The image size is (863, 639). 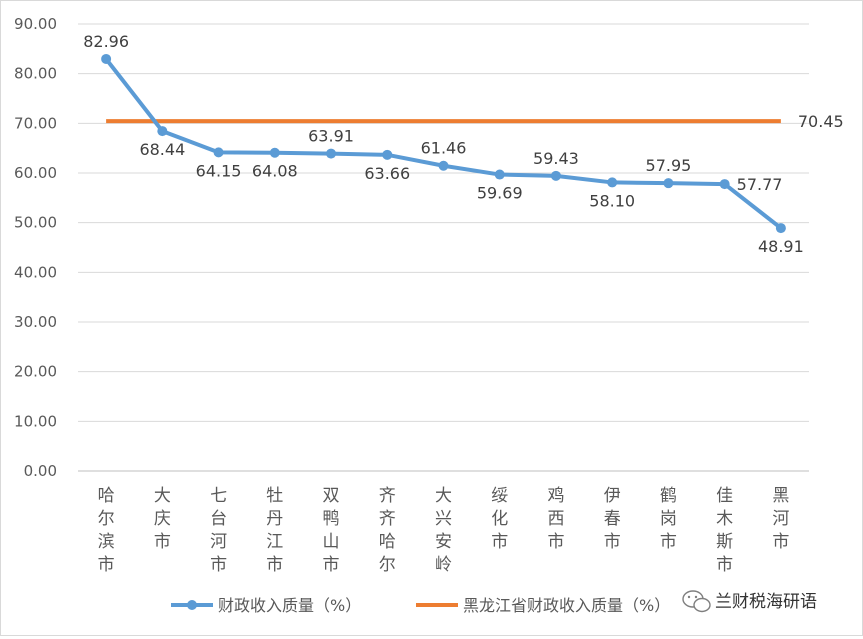 I want to click on data-label: 64.08, so click(x=275, y=171).